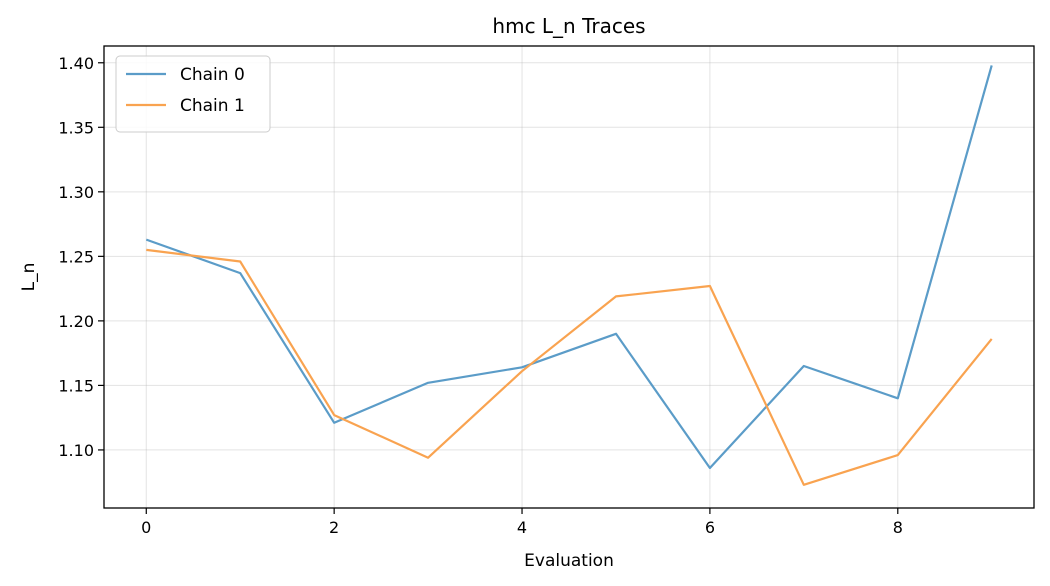 The image size is (1050, 586). Describe the element at coordinates (76, 127) in the screenshot. I see `y-tick-label: 1.35` at that location.